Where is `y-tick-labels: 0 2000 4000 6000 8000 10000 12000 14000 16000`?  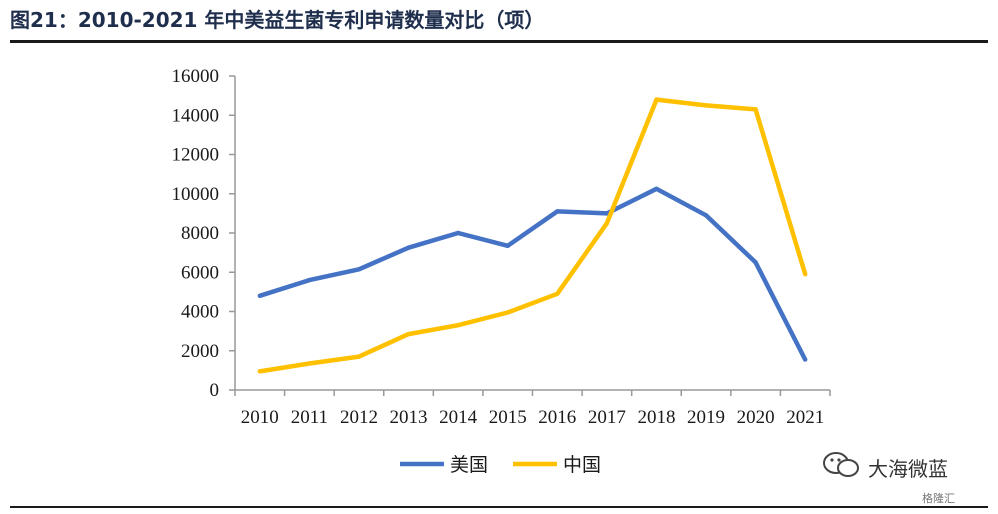 y-tick-labels: 0 2000 4000 6000 8000 10000 12000 14000 16000 is located at coordinates (196, 233).